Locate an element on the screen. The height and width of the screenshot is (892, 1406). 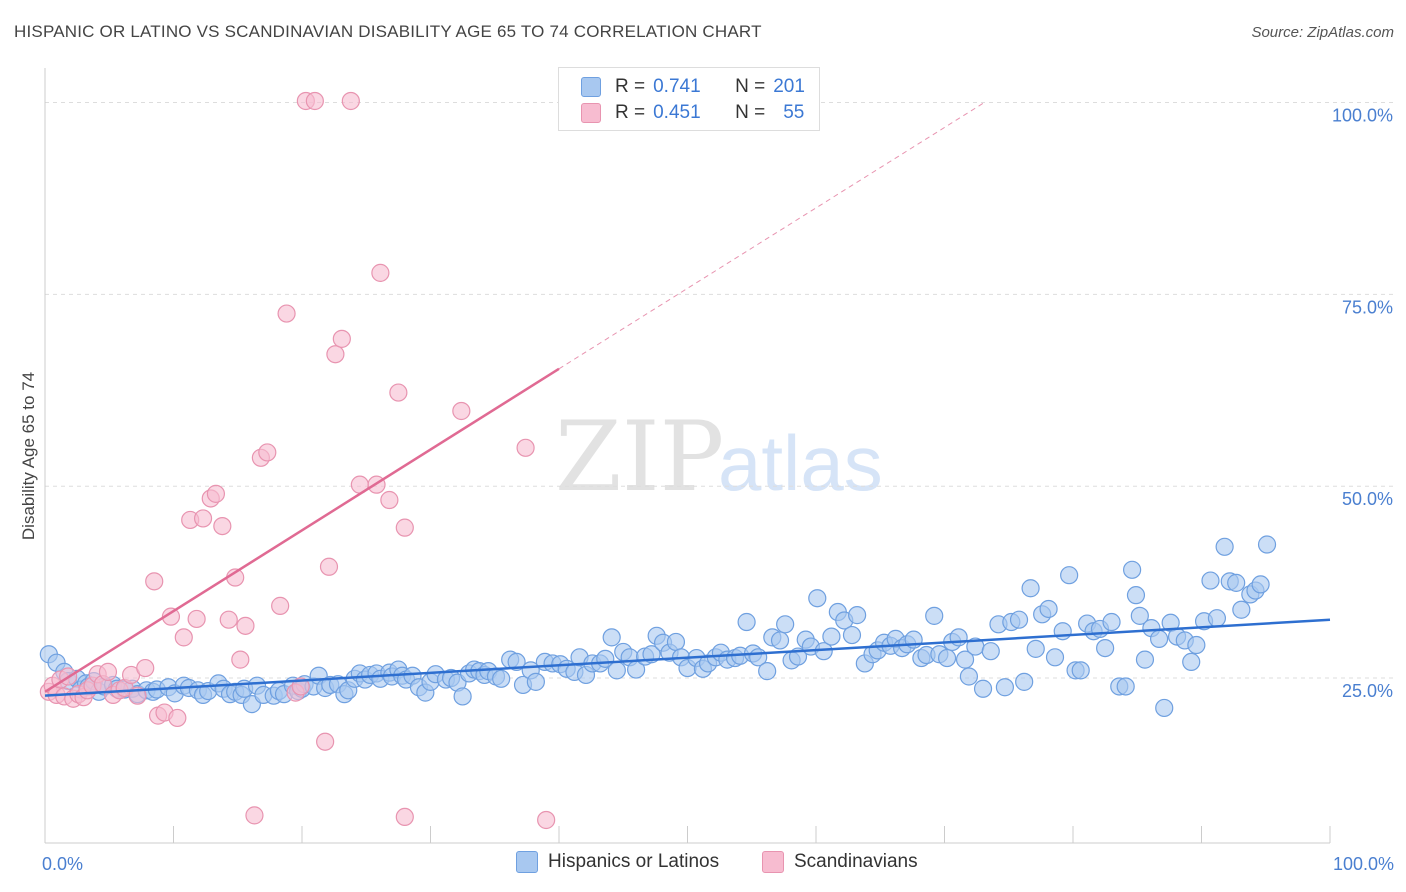
legend-row-scandinavians: R = 0.451 N = 55 is located at coordinates (692, 113).